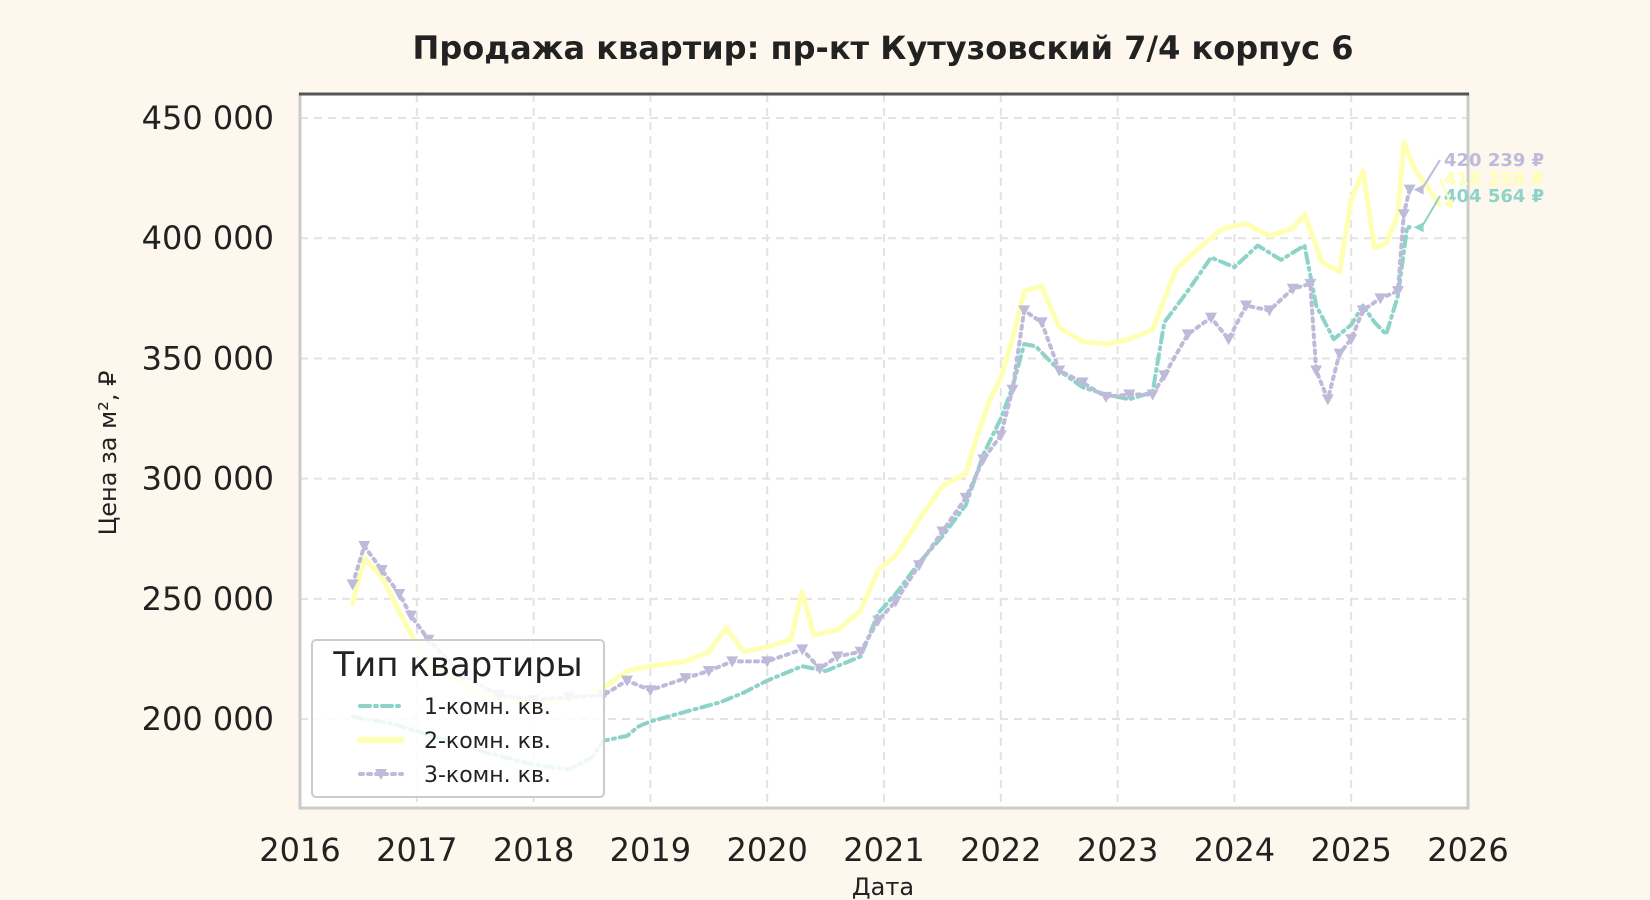 The width and height of the screenshot is (1650, 900). I want to click on legend-box, so click(458, 718).